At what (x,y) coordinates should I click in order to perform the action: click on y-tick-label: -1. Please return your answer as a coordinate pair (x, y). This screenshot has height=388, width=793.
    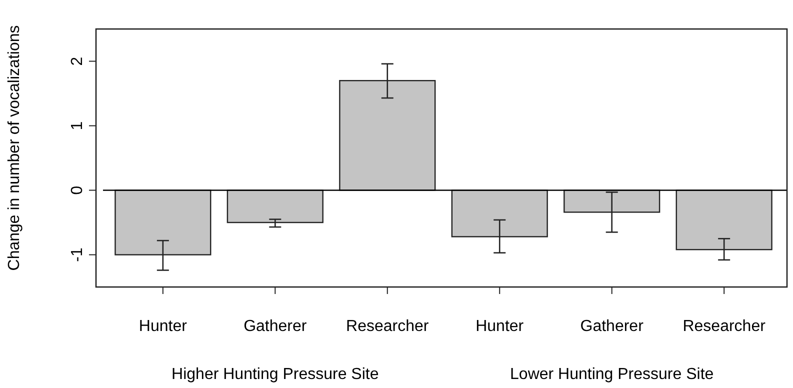
    Looking at the image, I should click on (77, 255).